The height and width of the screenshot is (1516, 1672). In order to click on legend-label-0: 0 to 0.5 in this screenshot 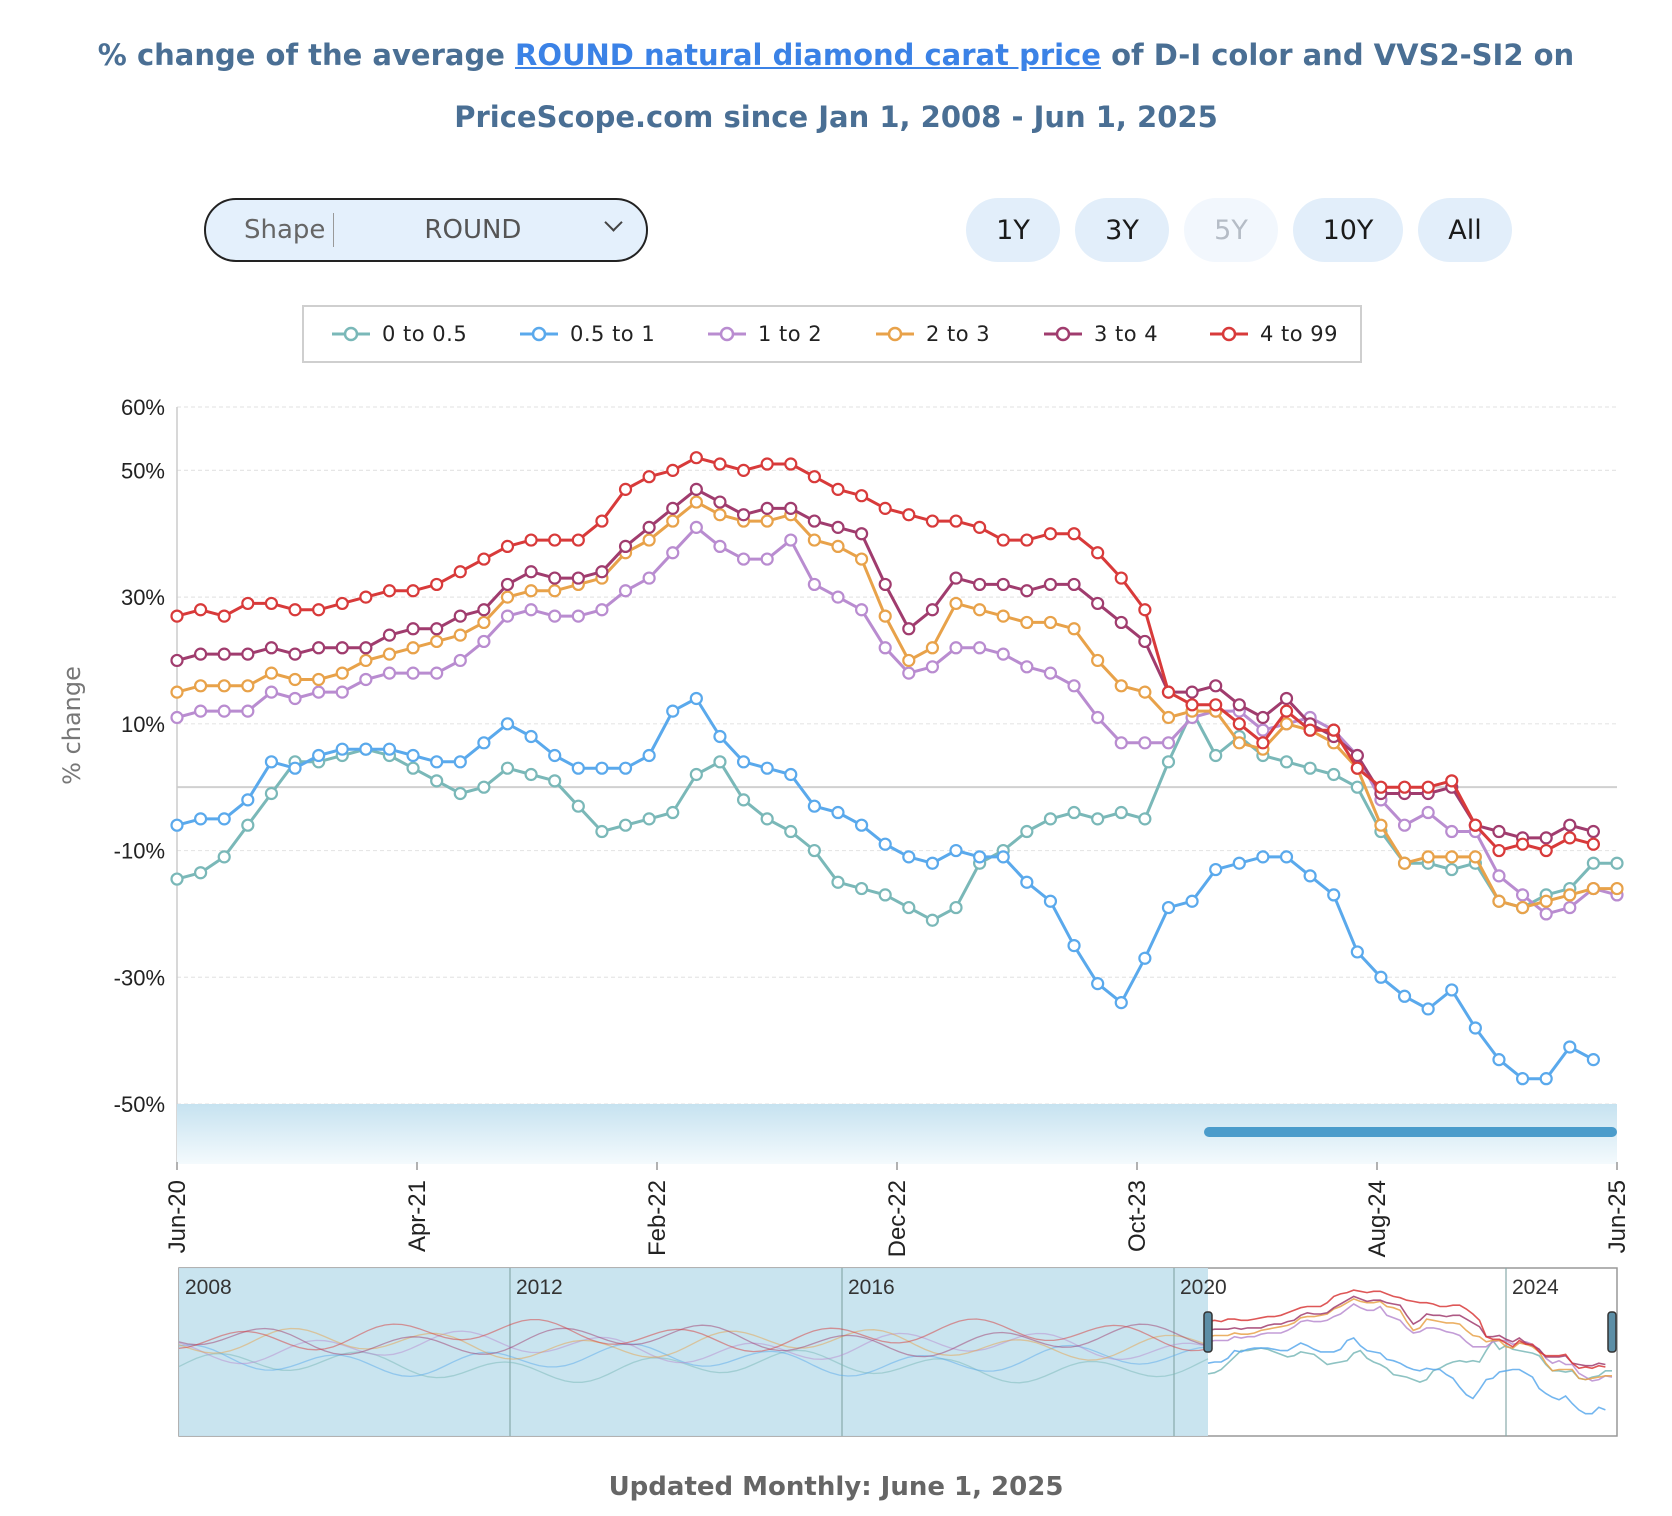, I will do `click(425, 334)`.